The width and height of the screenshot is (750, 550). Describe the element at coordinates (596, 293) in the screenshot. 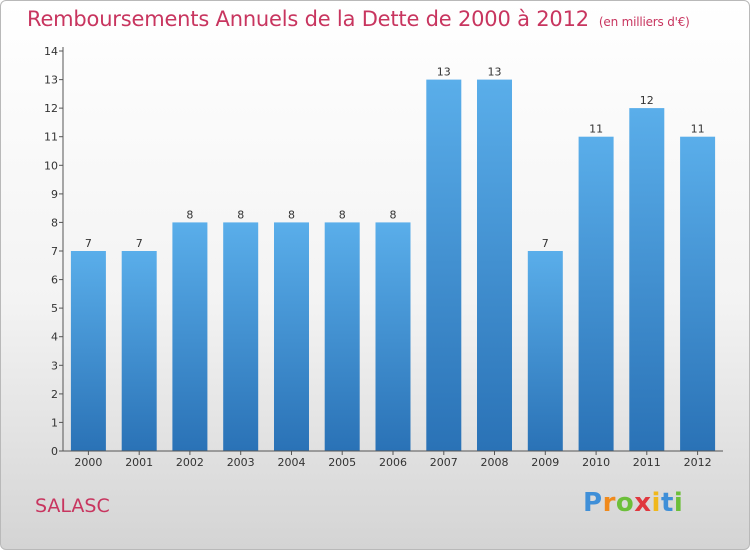

I see `bar-2010` at that location.